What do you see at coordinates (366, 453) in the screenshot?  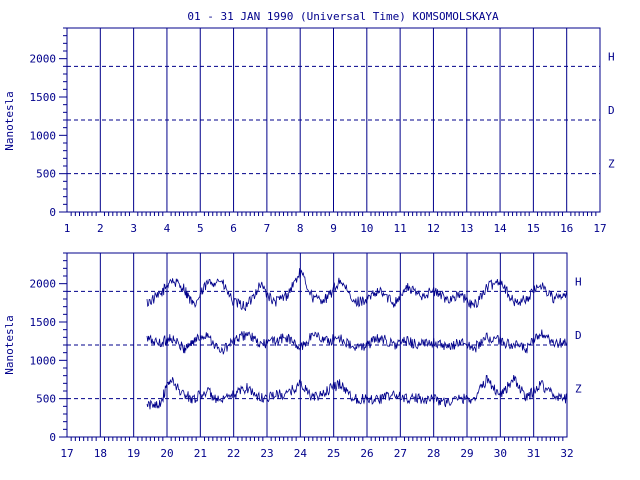 I see `x-tick-label: 26` at bounding box center [366, 453].